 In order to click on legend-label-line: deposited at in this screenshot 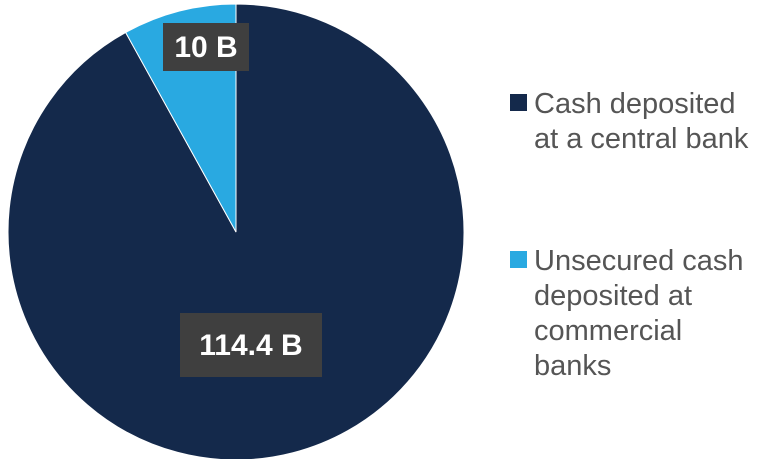, I will do `click(613, 296)`.